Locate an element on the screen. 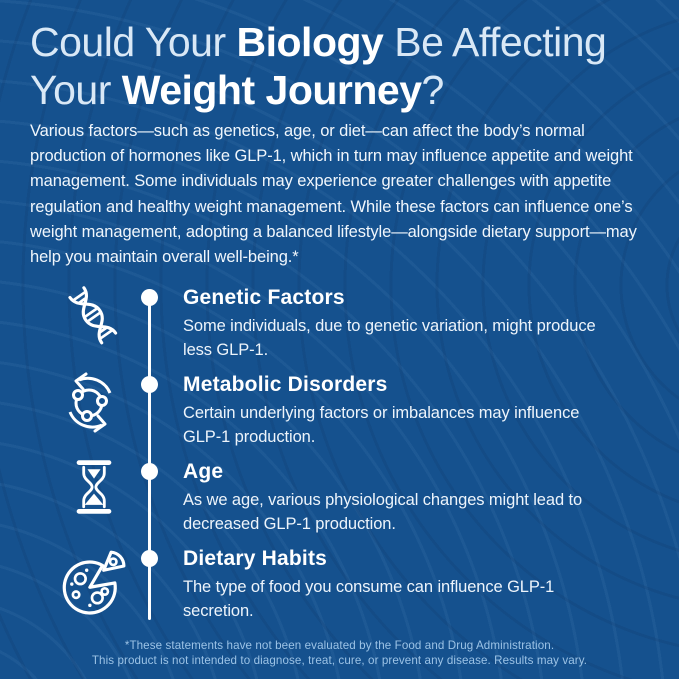 Image resolution: width=679 pixels, height=679 pixels. factor-title: Genetic Factors is located at coordinates (264, 297).